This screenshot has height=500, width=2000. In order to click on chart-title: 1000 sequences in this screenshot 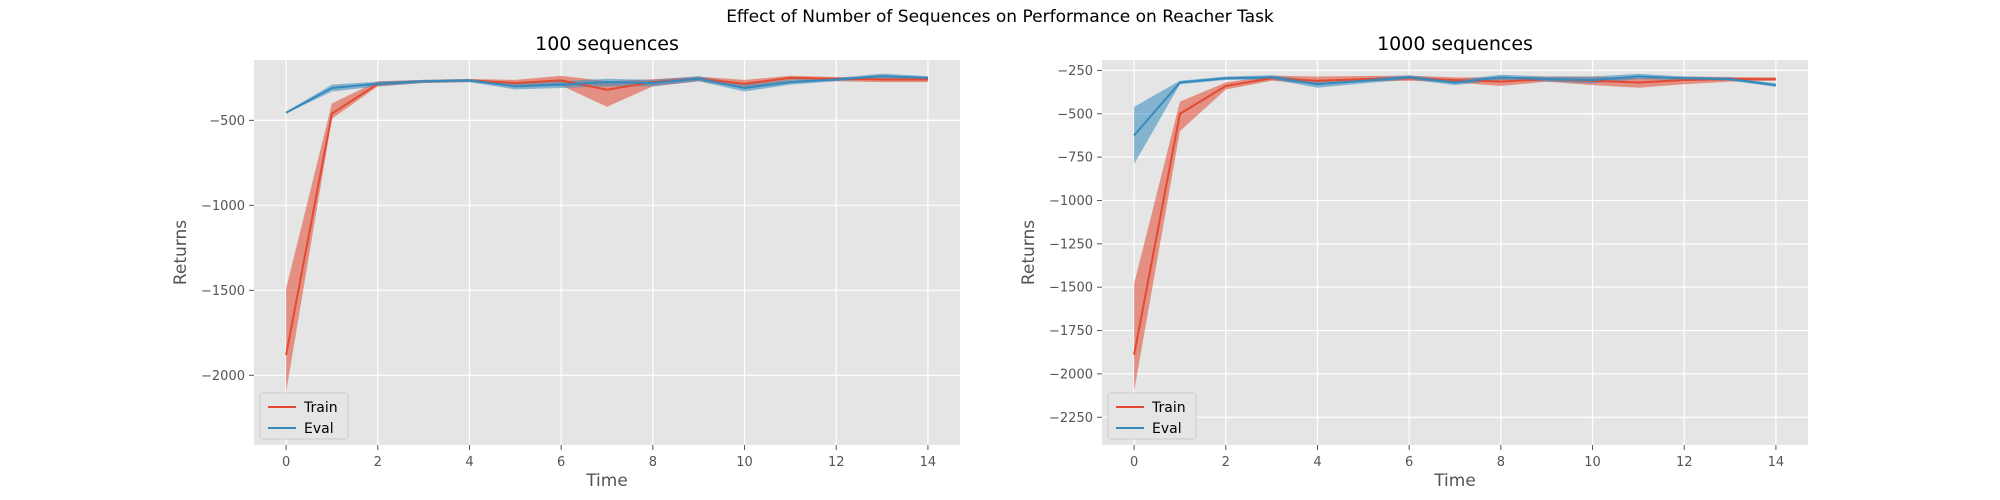, I will do `click(1455, 44)`.